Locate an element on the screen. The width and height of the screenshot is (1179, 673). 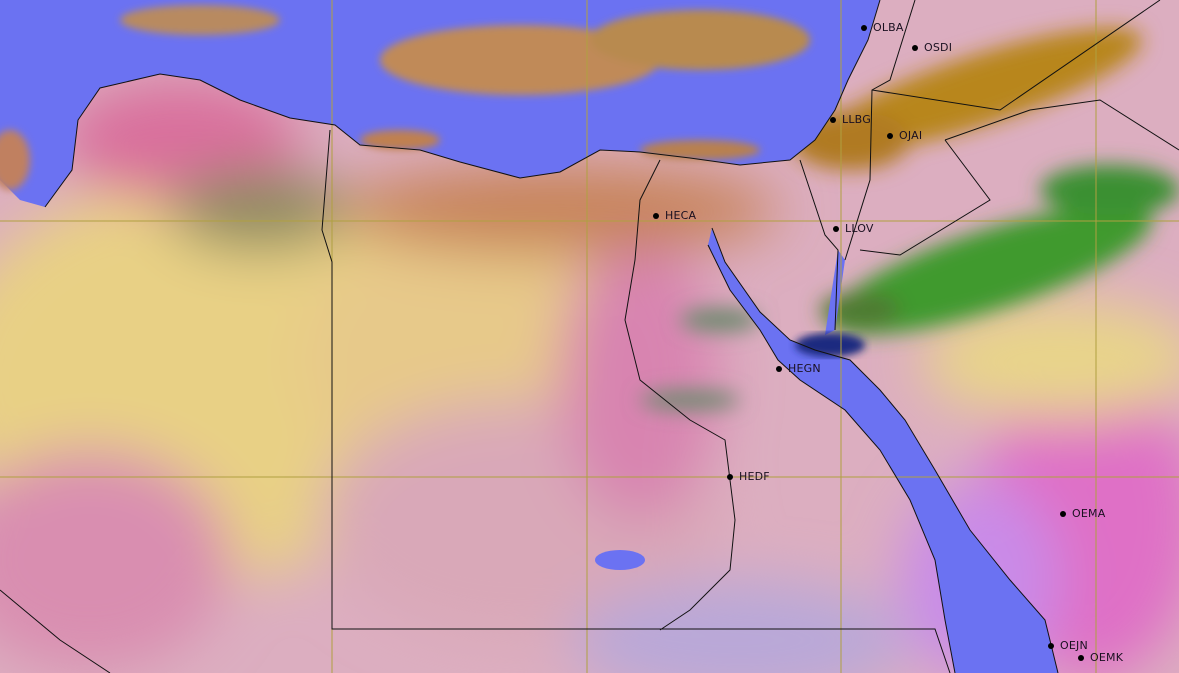
station-marker: OSDI is located at coordinates (932, 47).